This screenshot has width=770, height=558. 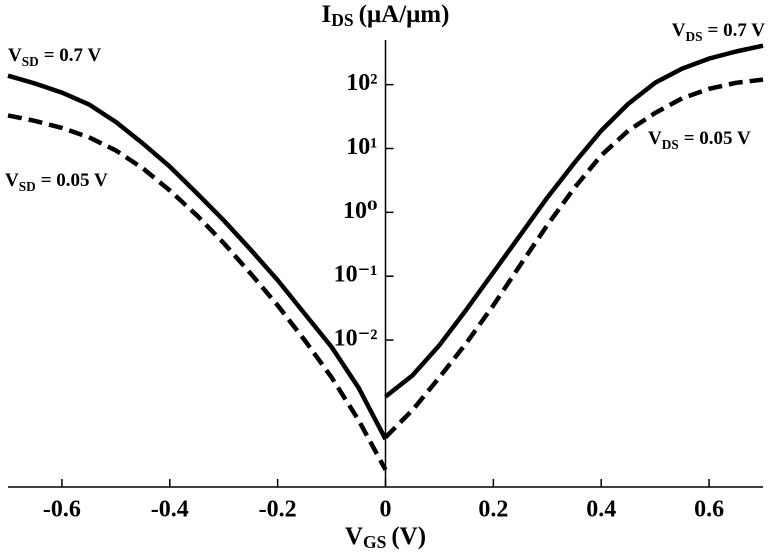 What do you see at coordinates (361, 83) in the screenshot?
I see `y-tick-label: 10²` at bounding box center [361, 83].